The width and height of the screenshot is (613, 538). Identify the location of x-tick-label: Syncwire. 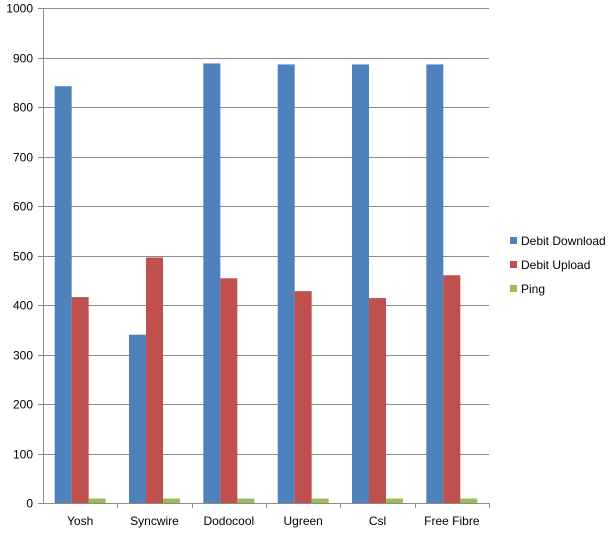
(154, 521).